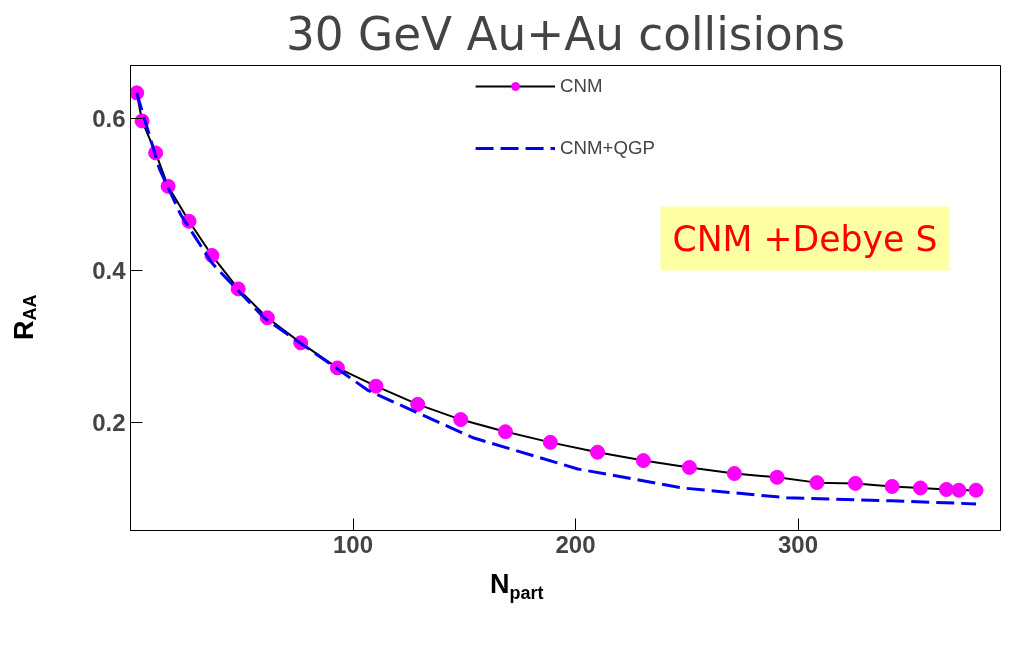 Image resolution: width=1031 pixels, height=650 pixels. What do you see at coordinates (581, 86) in the screenshot?
I see `legend-label: CNM` at bounding box center [581, 86].